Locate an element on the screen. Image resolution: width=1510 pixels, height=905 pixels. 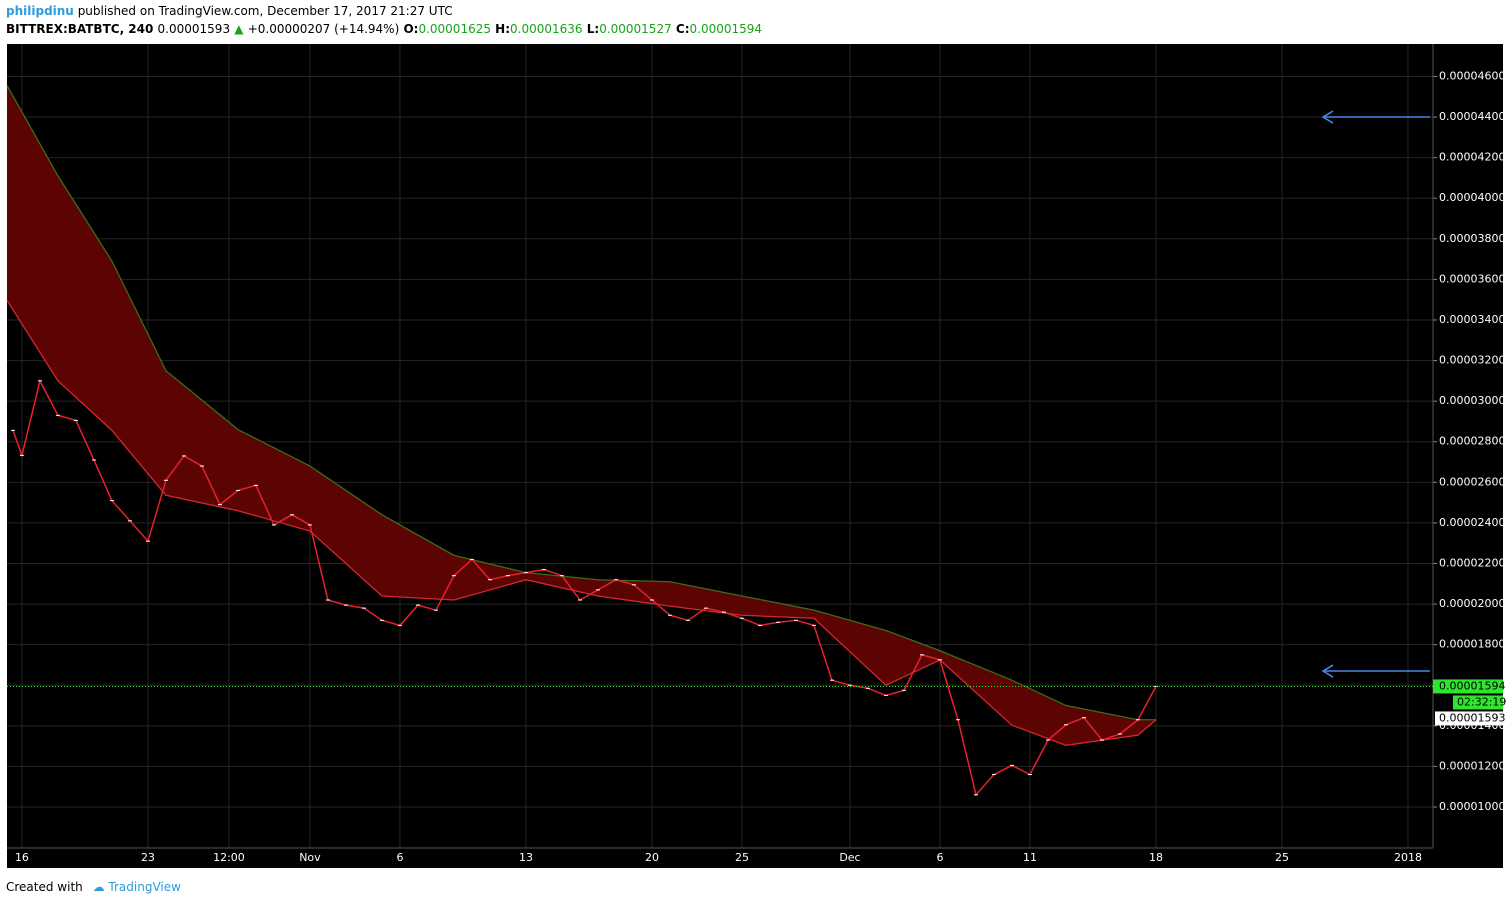
y-tick-label: 0.00004400 is located at coordinates (1472, 116).